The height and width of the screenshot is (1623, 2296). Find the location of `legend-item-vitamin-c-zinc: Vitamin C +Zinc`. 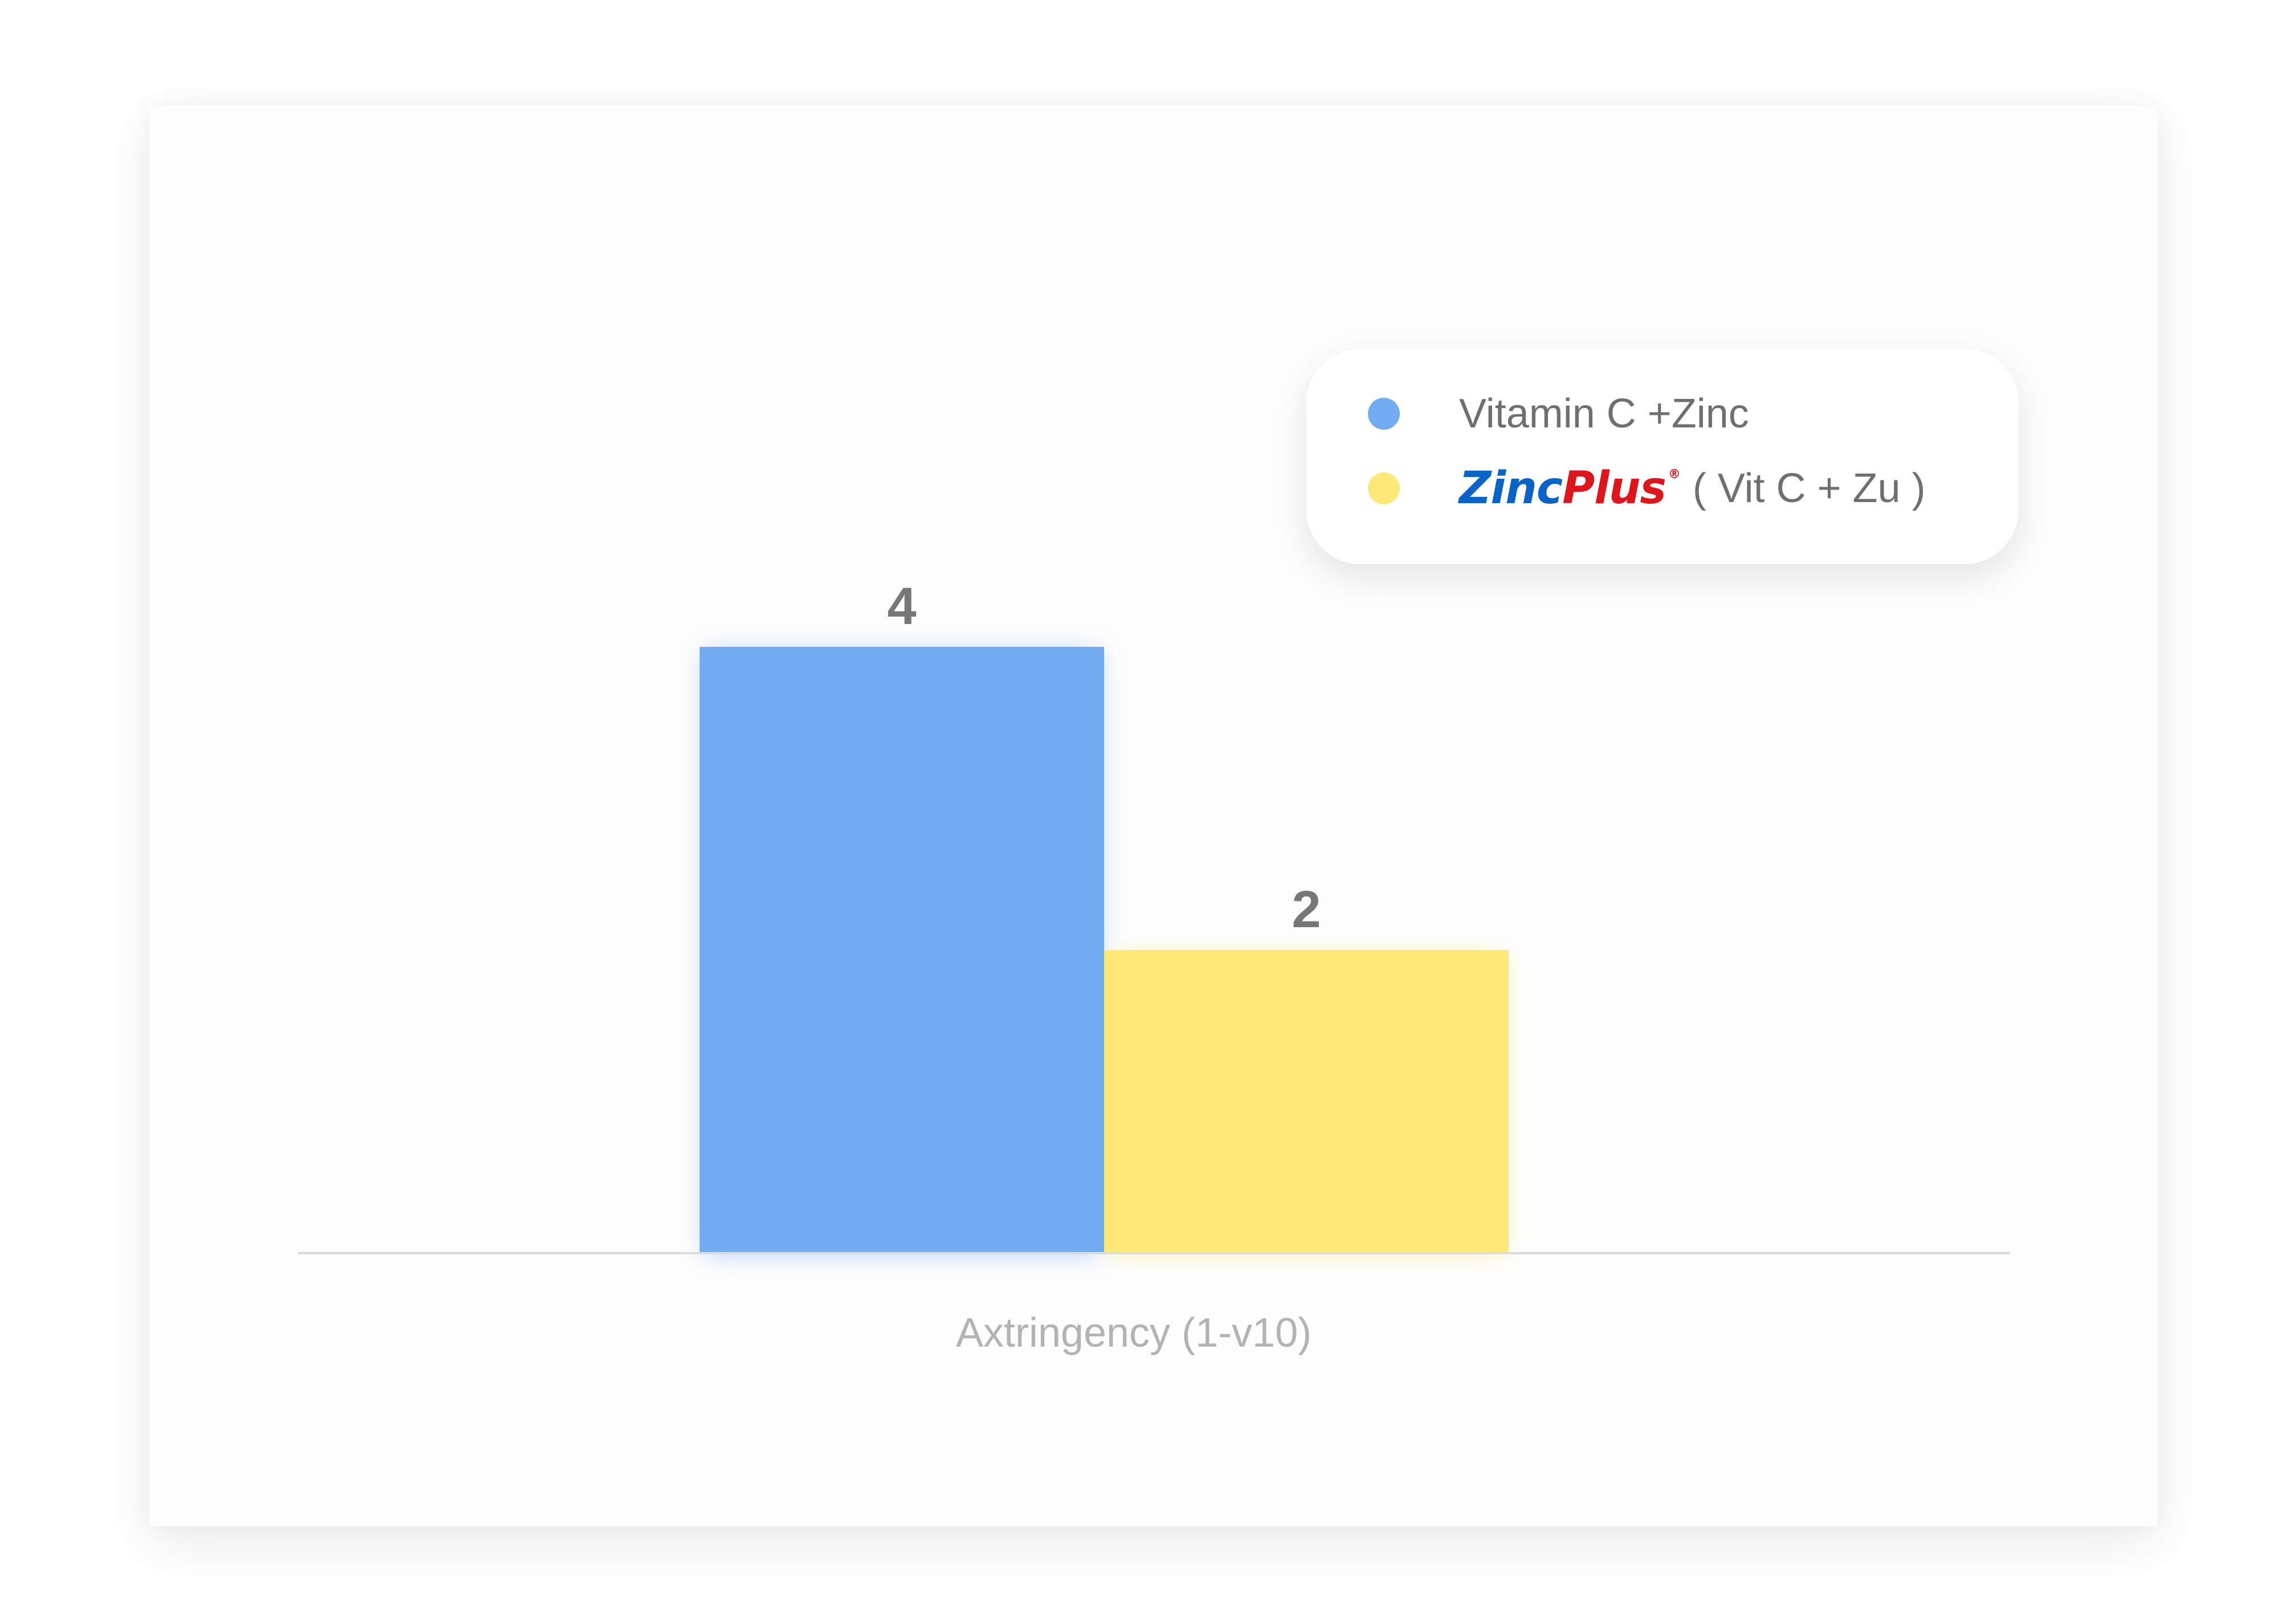

legend-item-vitamin-c-zinc: Vitamin C +Zinc is located at coordinates (1559, 413).